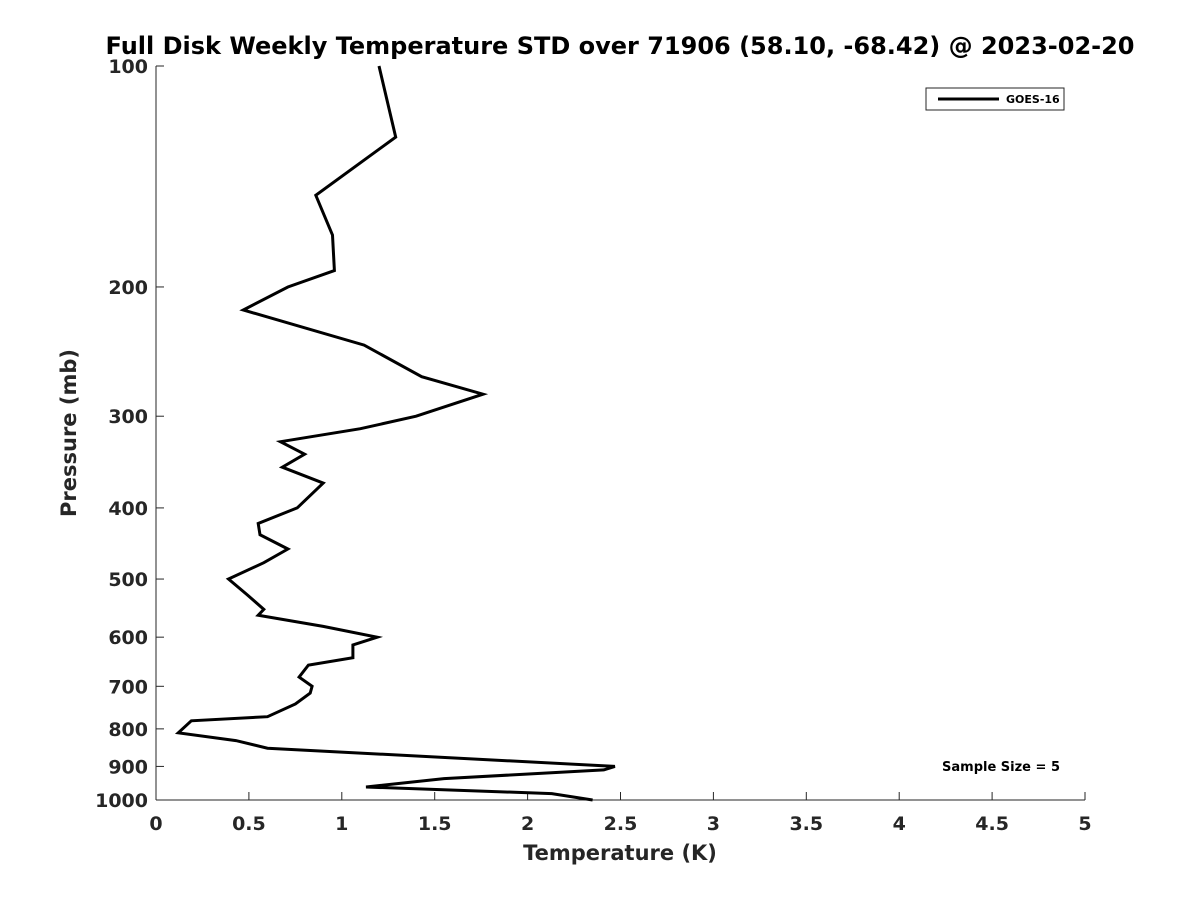  Describe the element at coordinates (128, 687) in the screenshot. I see `y-tick-label: 700` at that location.